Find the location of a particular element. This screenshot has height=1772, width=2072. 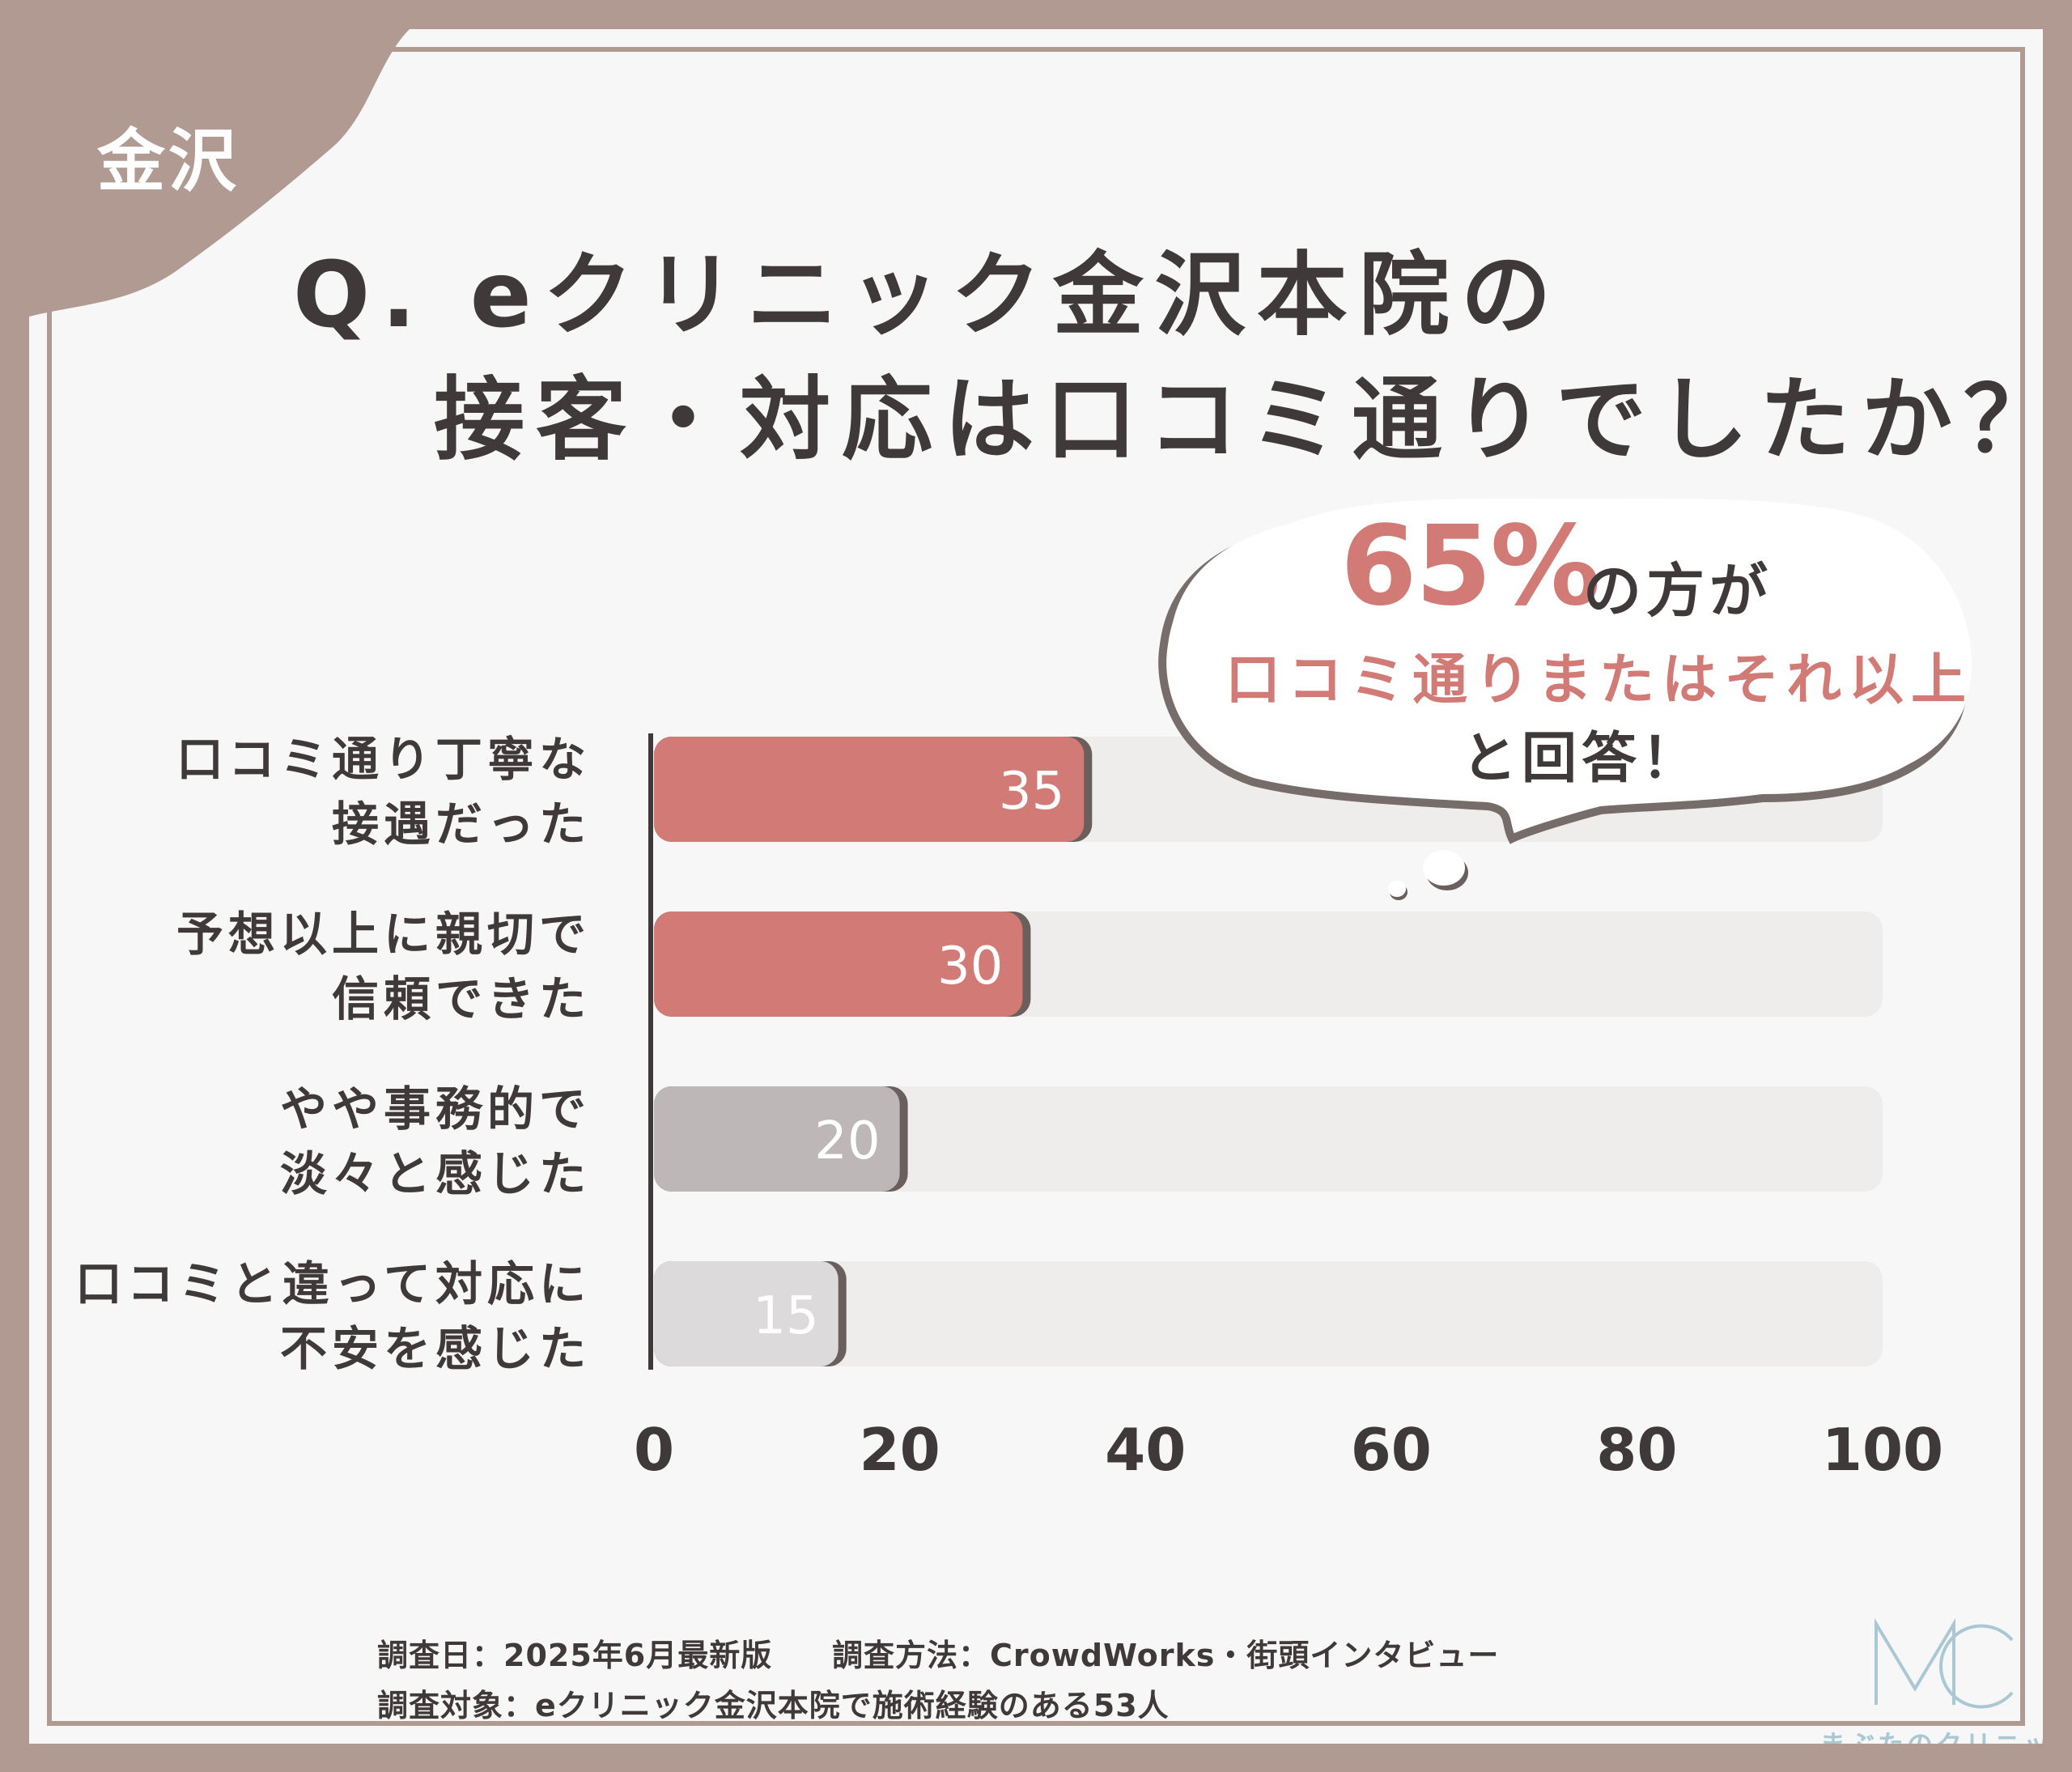

category-label-line: 予想以上に親切で is located at coordinates (383, 935).